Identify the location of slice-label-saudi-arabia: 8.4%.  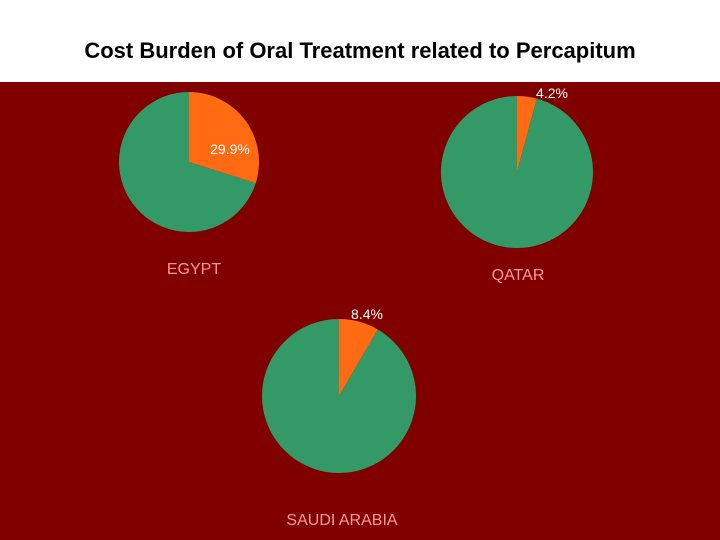
(367, 314).